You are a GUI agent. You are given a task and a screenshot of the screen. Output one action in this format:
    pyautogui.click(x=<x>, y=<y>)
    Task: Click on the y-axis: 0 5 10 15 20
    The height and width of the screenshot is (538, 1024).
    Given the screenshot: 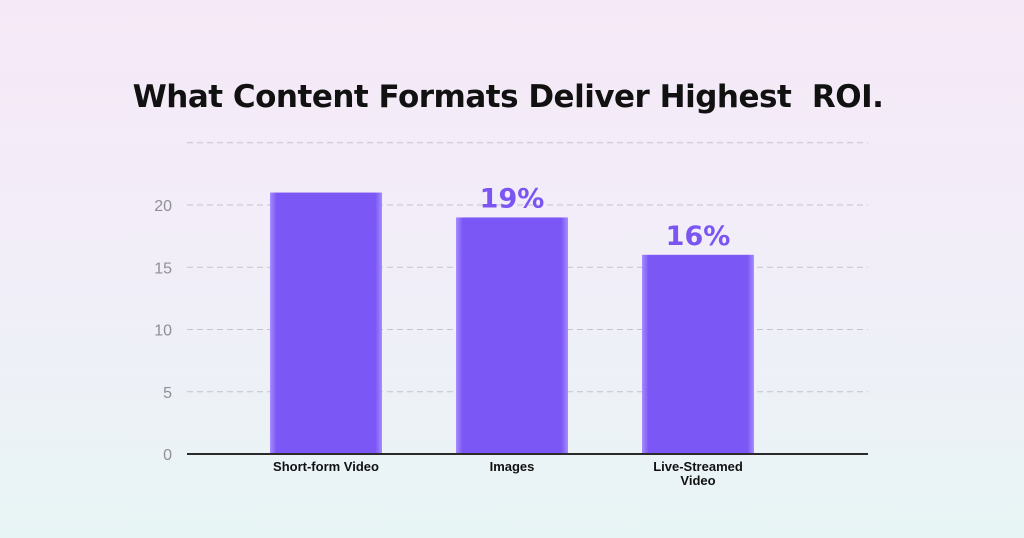 What is the action you would take?
    pyautogui.click(x=163, y=331)
    